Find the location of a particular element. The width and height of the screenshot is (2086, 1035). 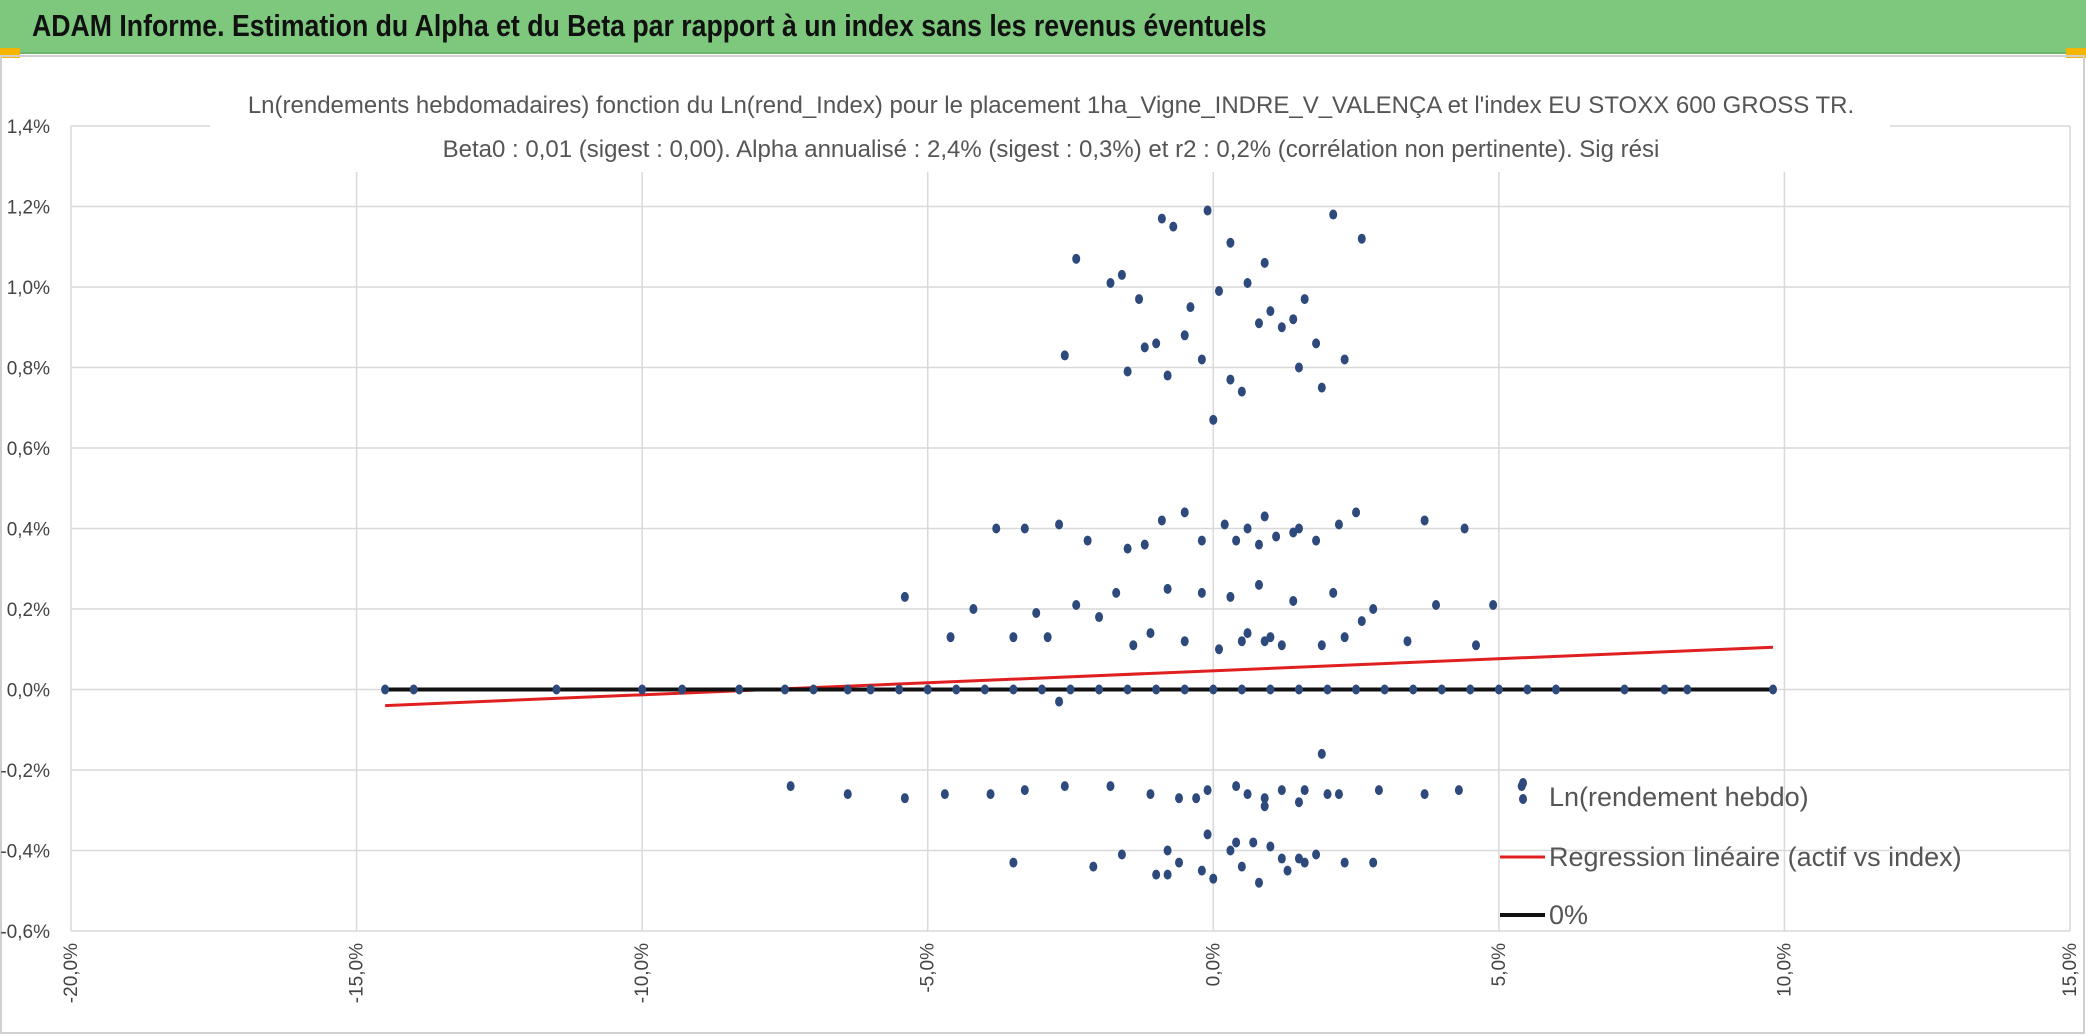

y-tick-label: 0,2% is located at coordinates (28, 610).